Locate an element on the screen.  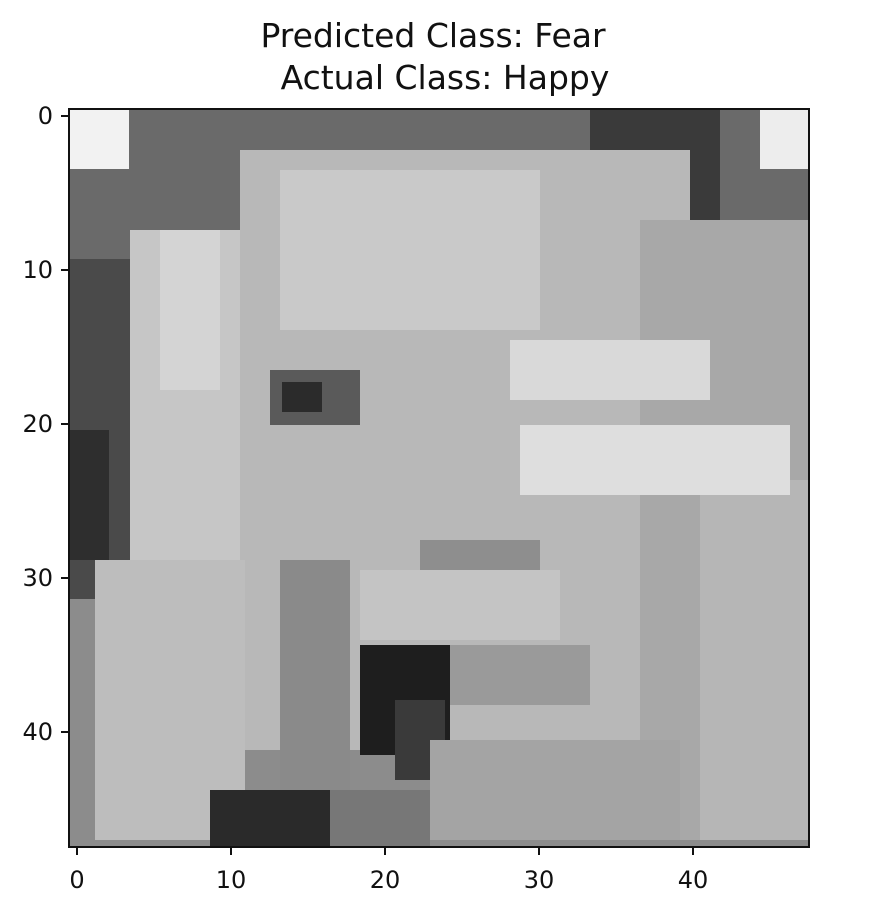
y-axis: 0 10 20 30 40 is located at coordinates (45, 424).